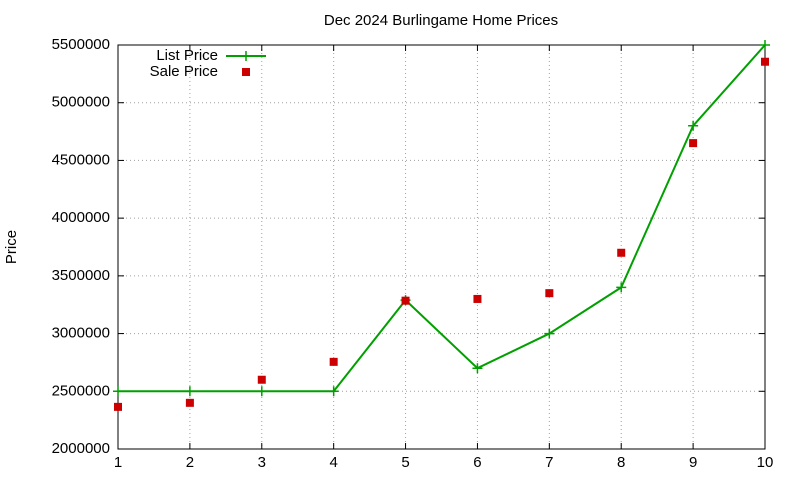 The image size is (800, 480). I want to click on legend-label: Sale Price, so click(184, 71).